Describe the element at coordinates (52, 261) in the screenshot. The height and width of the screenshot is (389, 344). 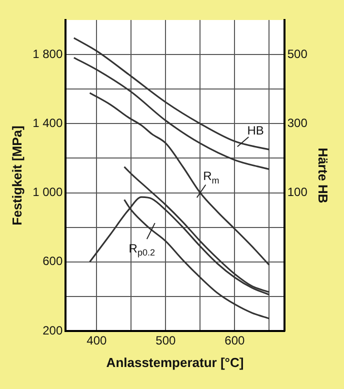
I see `y-tick-label: 600` at that location.